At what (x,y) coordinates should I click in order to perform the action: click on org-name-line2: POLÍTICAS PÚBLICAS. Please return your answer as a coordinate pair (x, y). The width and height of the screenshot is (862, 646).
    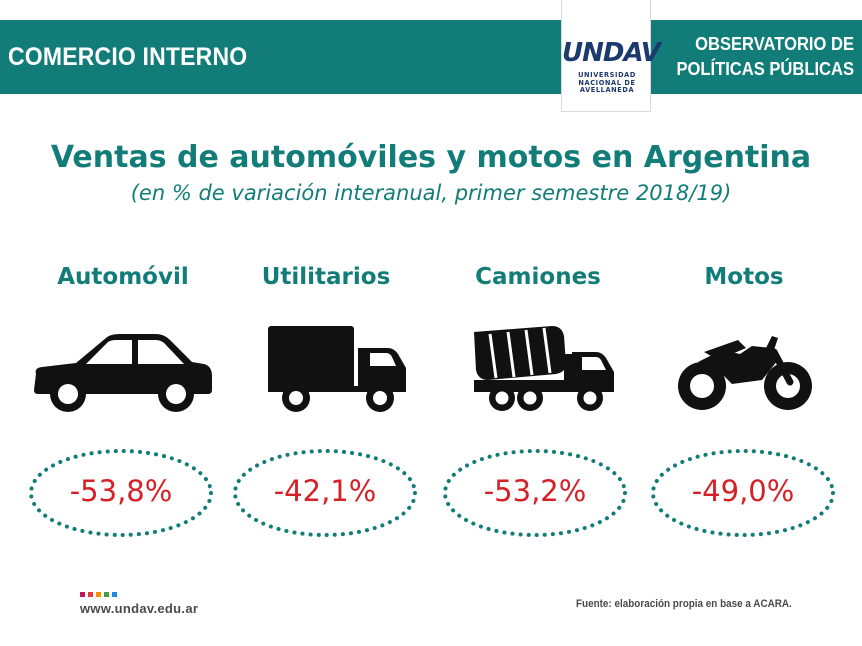
    Looking at the image, I should click on (765, 69).